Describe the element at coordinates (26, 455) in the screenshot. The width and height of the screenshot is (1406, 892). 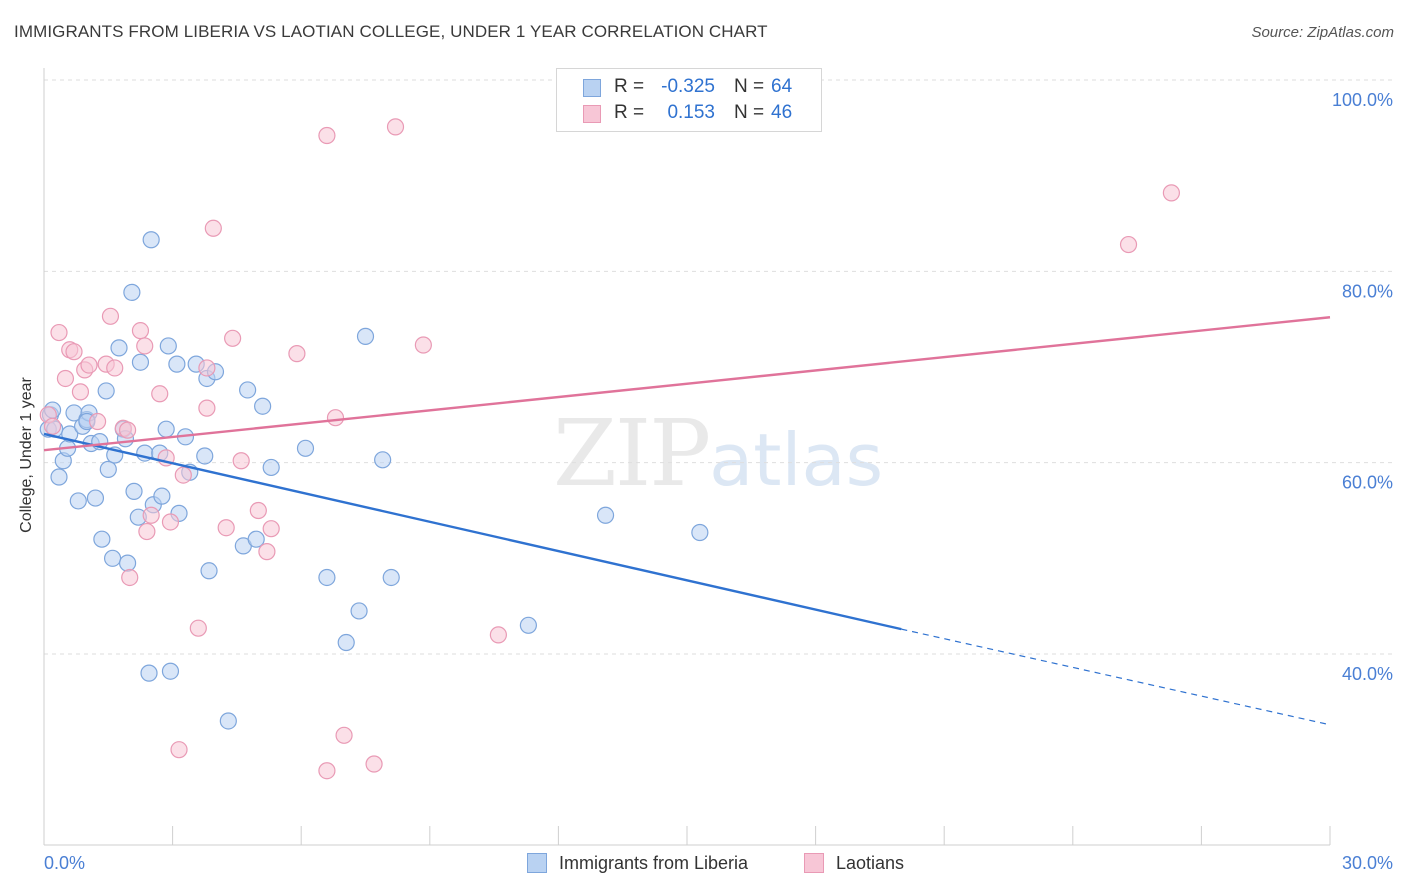
I see `y-axis-label: College, Under 1 year` at that location.